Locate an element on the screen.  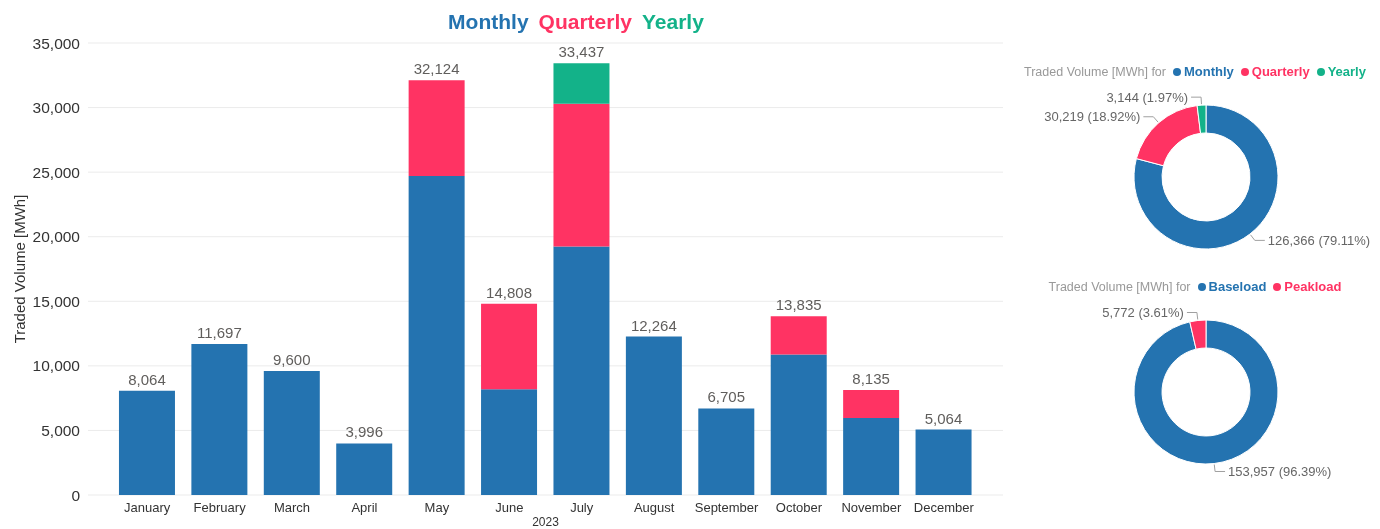
y-tick-label: 20,000 is located at coordinates (56, 237).